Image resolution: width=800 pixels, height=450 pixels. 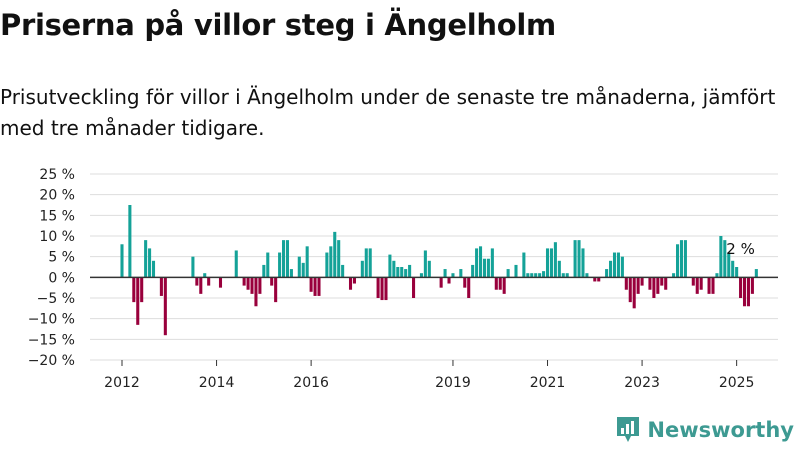 I want to click on y-tick-label: 0 %, so click(x=61, y=278).